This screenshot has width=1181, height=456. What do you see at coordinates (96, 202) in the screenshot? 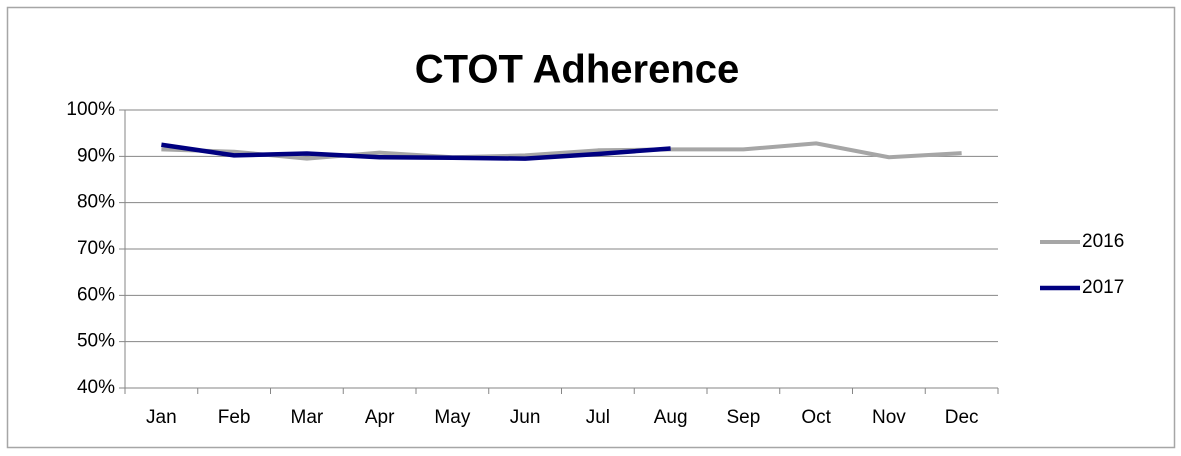
I see `y-tick-label: 80%` at bounding box center [96, 202].